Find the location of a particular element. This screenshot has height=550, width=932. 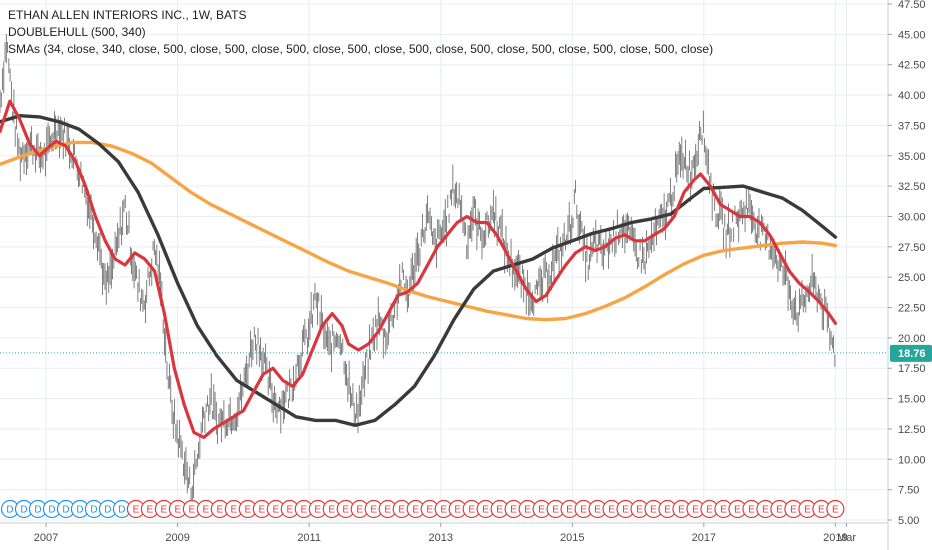

y-tick-label: 20.00 is located at coordinates (912, 339).